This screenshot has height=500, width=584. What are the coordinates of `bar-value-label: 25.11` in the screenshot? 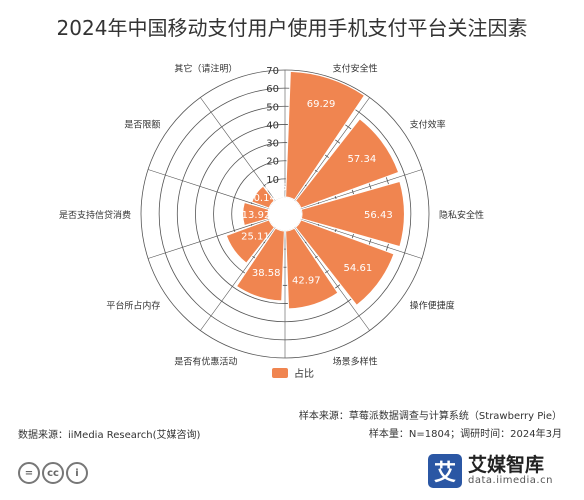 It's located at (255, 236).